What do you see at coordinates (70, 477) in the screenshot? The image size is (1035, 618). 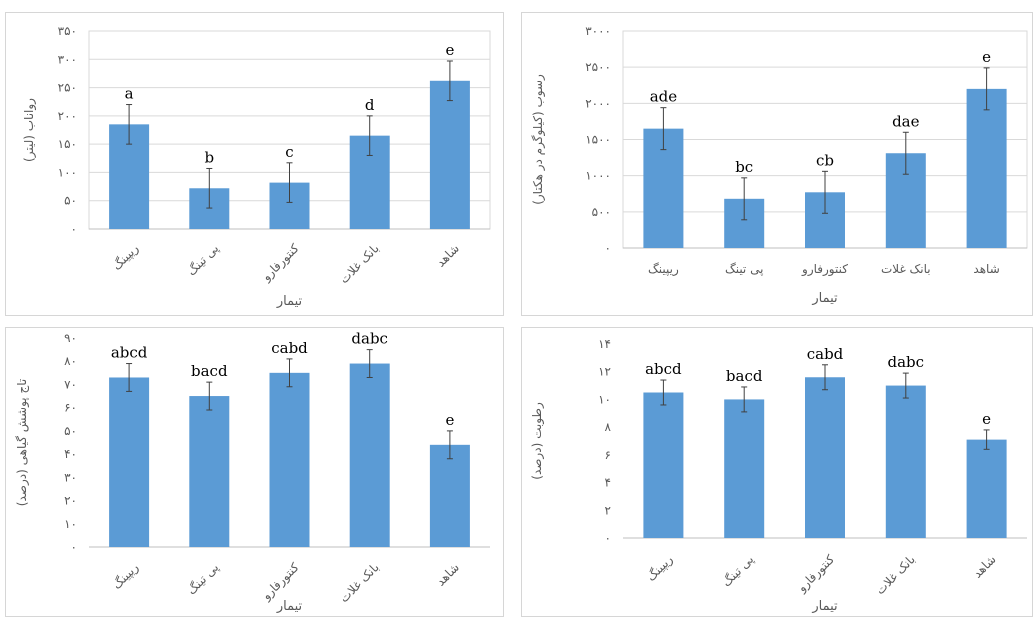 I see `y-tick-label: ۳۰` at bounding box center [70, 477].